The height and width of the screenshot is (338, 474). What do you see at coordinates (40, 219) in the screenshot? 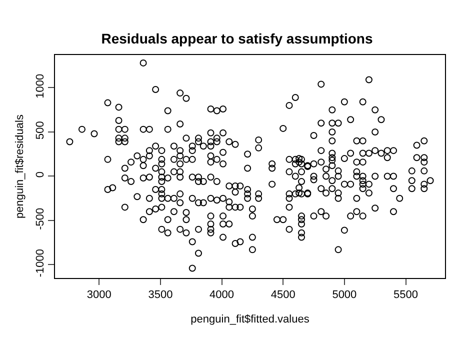
I see `y-tick-label: -500` at bounding box center [40, 219].